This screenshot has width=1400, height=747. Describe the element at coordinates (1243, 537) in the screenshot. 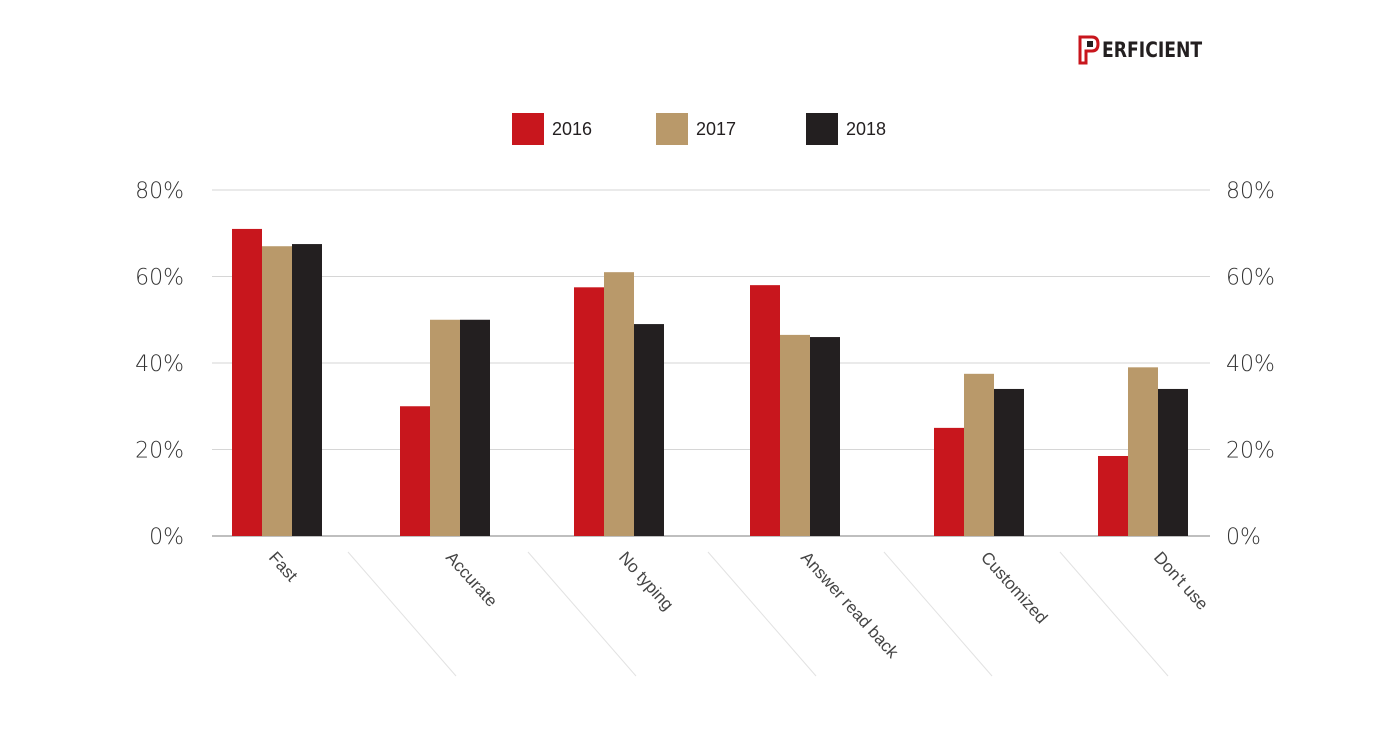

I see `y2-tick-label: 0%` at that location.